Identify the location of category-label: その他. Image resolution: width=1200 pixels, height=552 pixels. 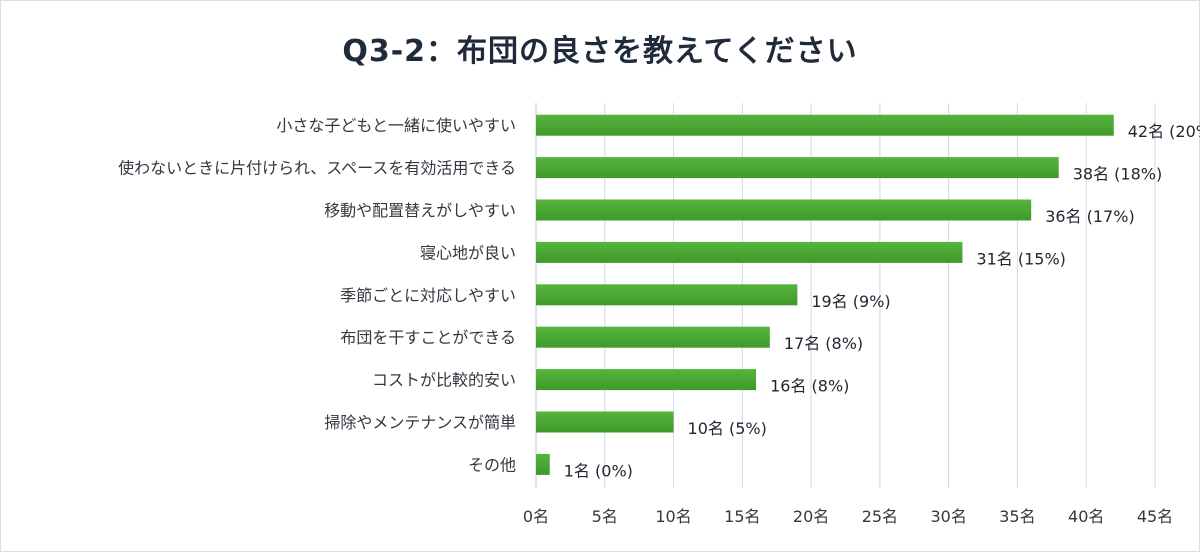
(492, 464).